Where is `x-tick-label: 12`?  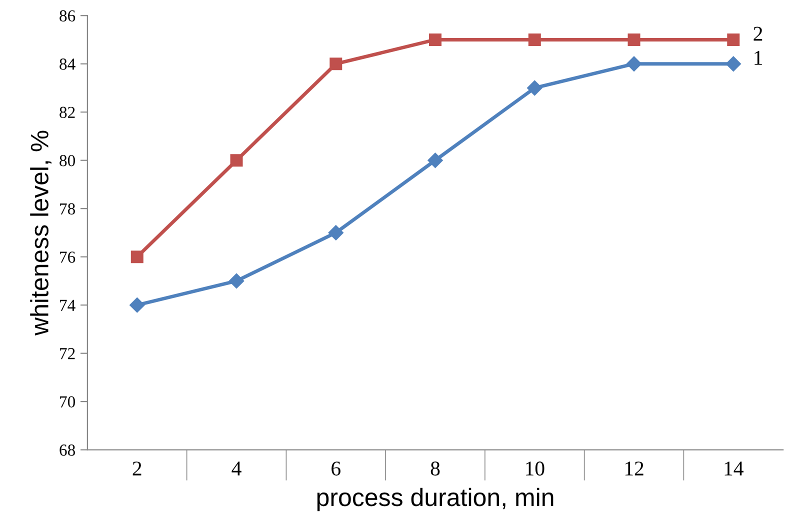
x-tick-label: 12 is located at coordinates (634, 469).